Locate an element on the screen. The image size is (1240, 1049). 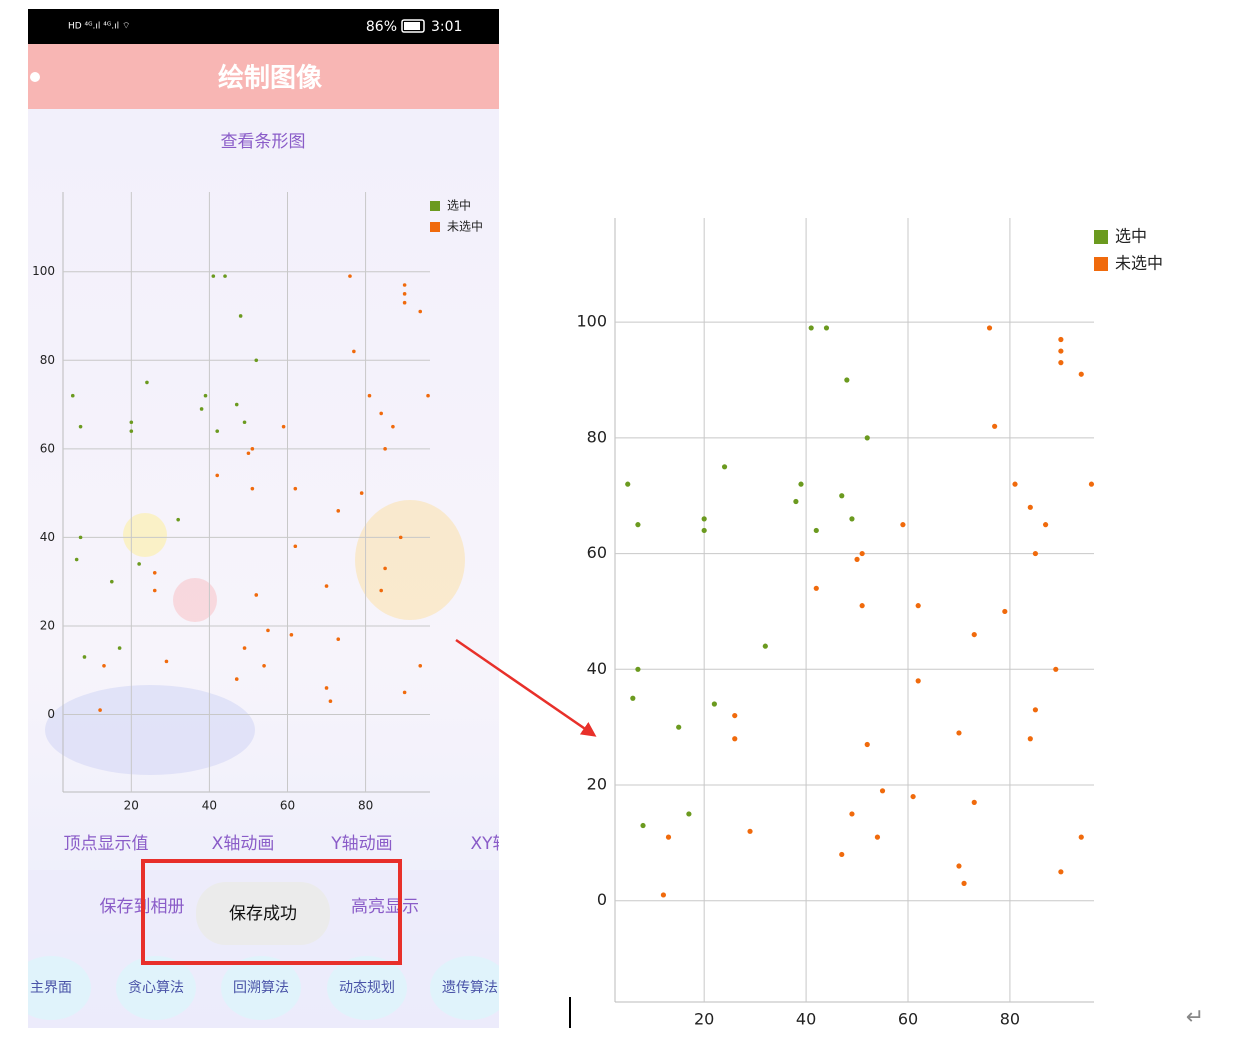
button: X轴动画 is located at coordinates (243, 844).